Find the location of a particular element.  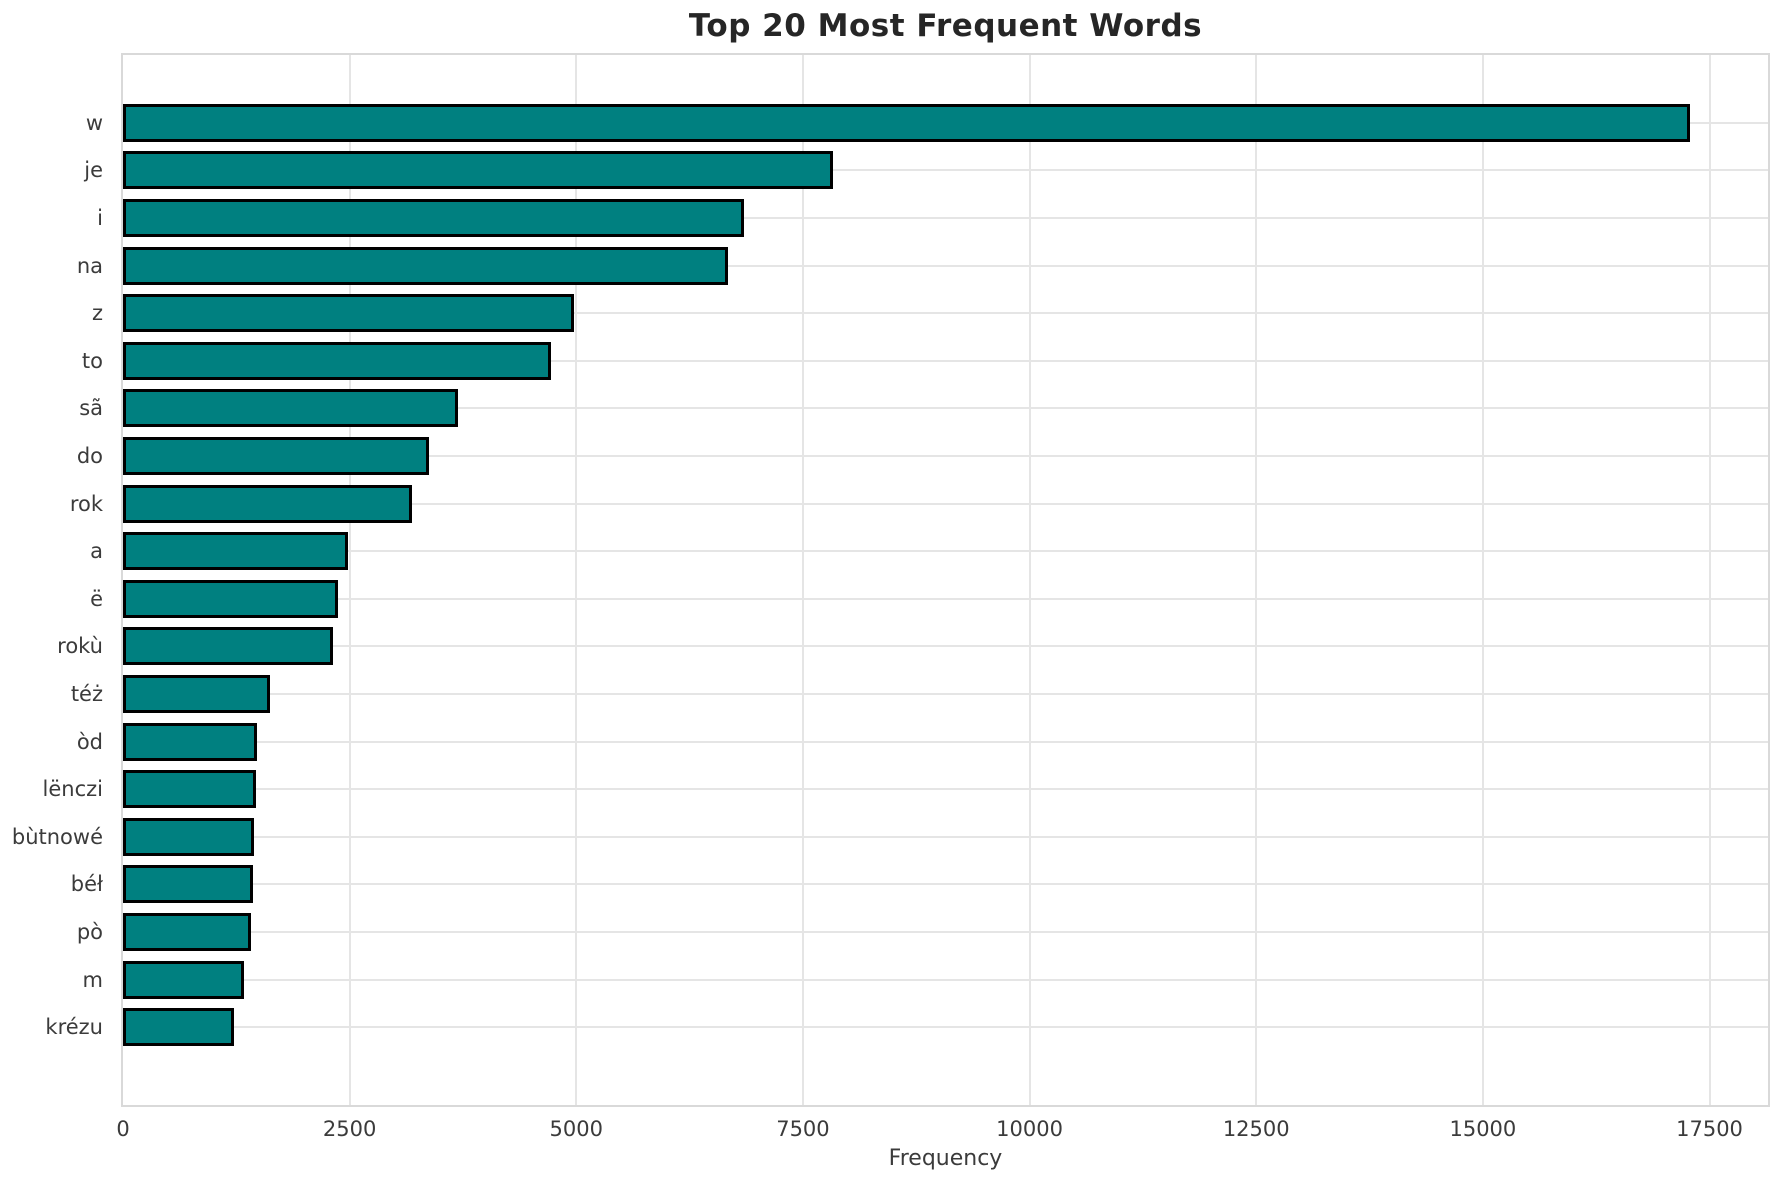

y-tick-label: na is located at coordinates (89, 265).